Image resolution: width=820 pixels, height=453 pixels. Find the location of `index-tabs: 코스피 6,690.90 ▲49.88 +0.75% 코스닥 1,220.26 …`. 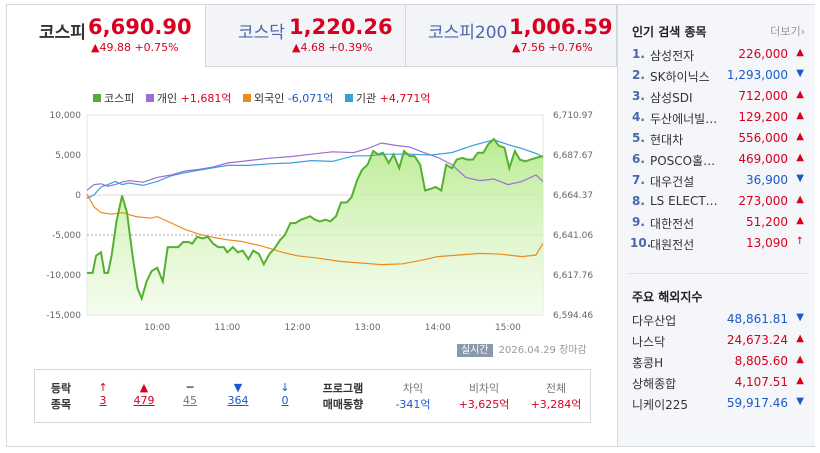

index-tabs: 코스피 6,690.90 ▲49.88 +0.75% 코스닥 1,220.26 … is located at coordinates (312, 36).